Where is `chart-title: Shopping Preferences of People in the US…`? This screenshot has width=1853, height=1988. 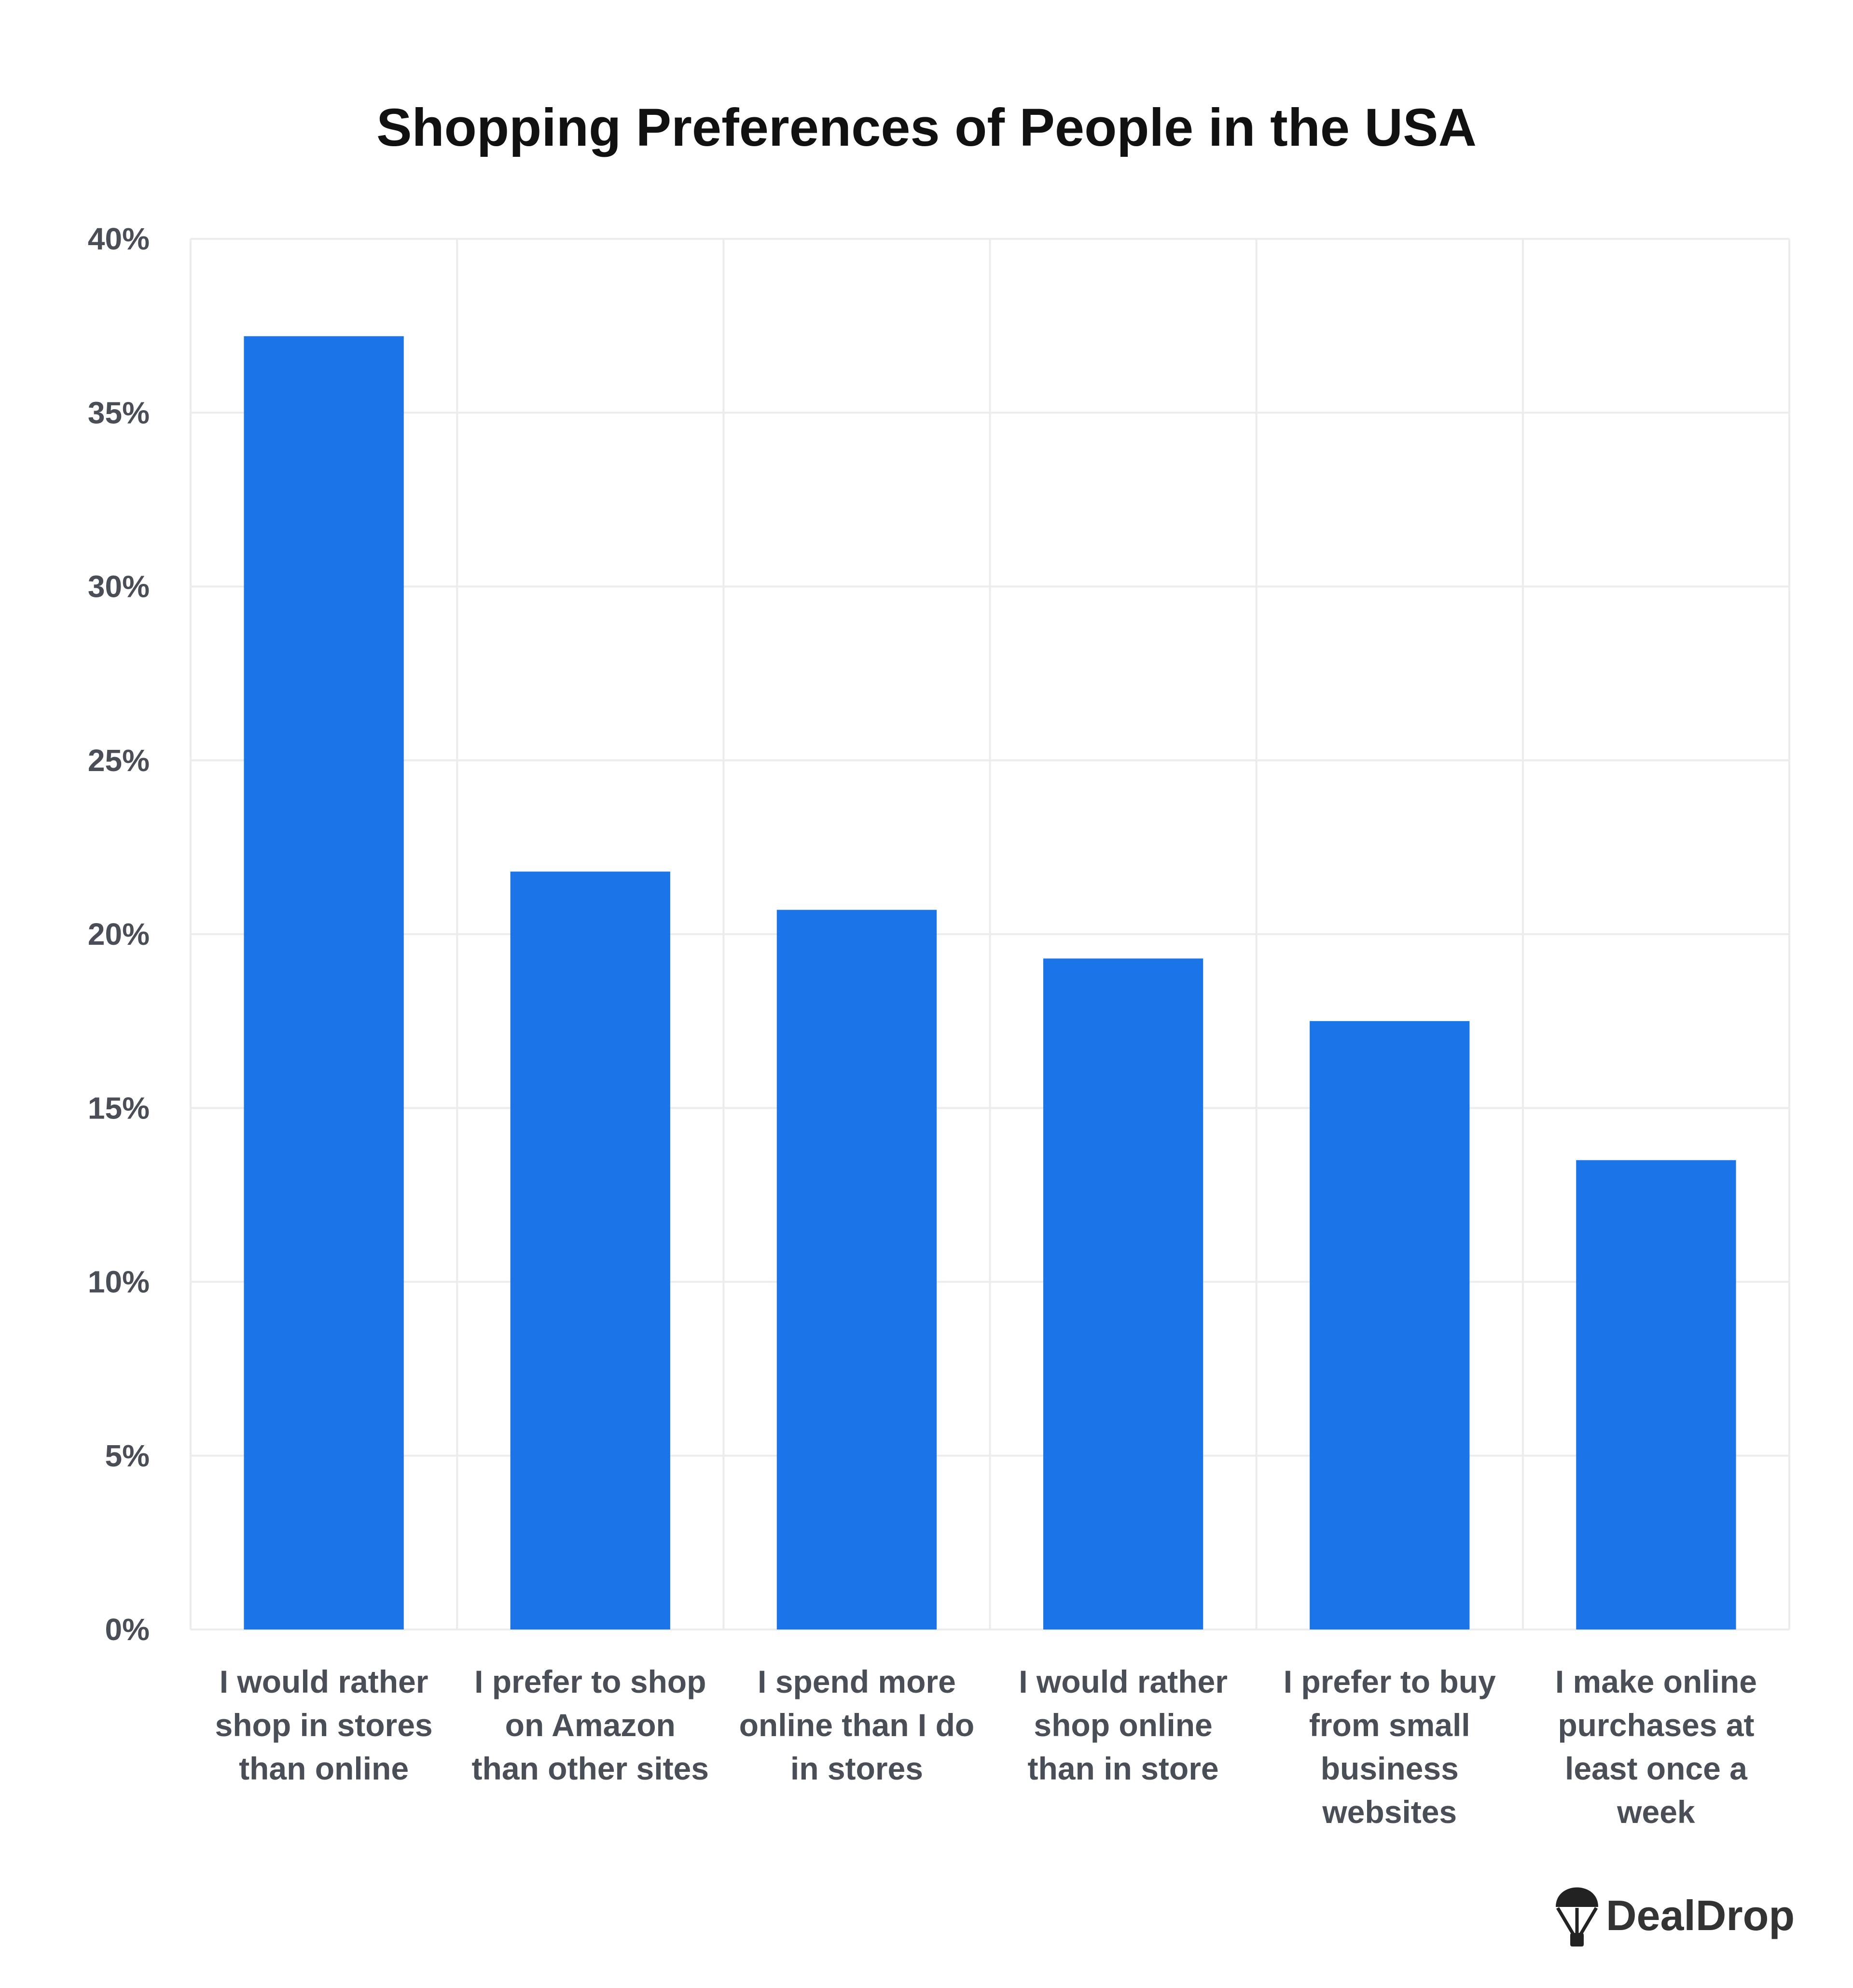 chart-title: Shopping Preferences of People in the US… is located at coordinates (926, 127).